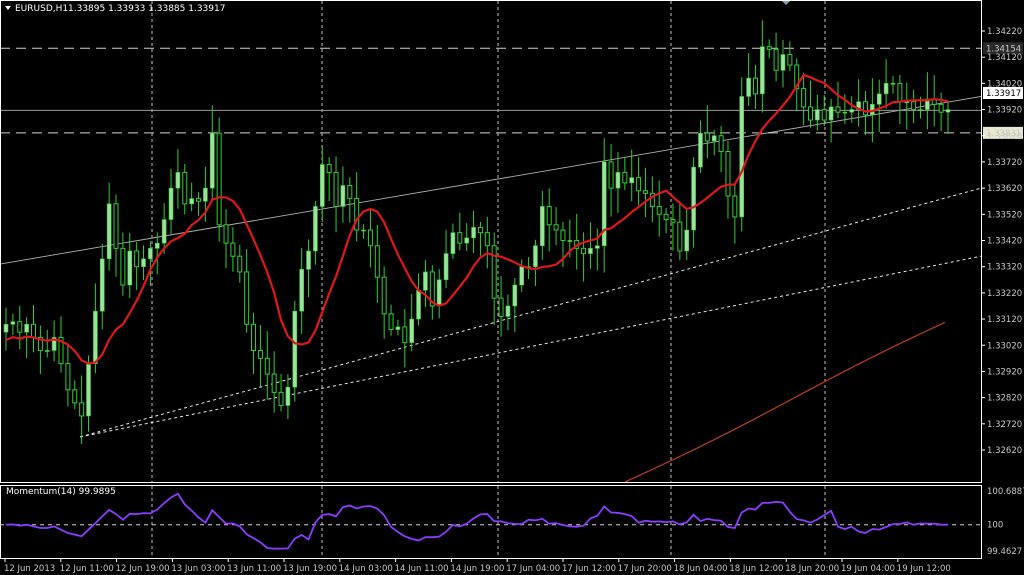  What do you see at coordinates (1004, 58) in the screenshot?
I see `price-axis-label: 1.34120` at bounding box center [1004, 58].